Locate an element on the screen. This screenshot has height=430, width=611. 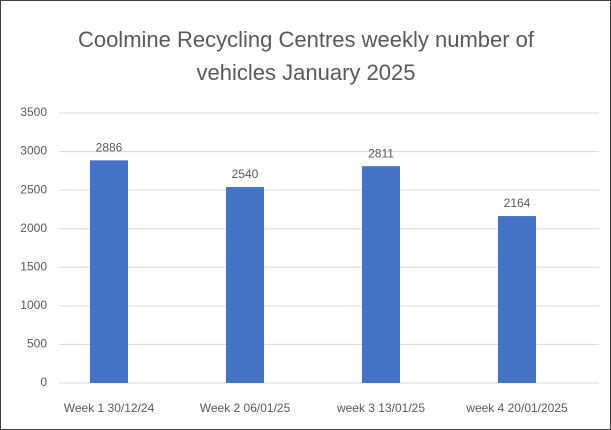
x-tick-label: Week 2 06/01/25 is located at coordinates (245, 408).